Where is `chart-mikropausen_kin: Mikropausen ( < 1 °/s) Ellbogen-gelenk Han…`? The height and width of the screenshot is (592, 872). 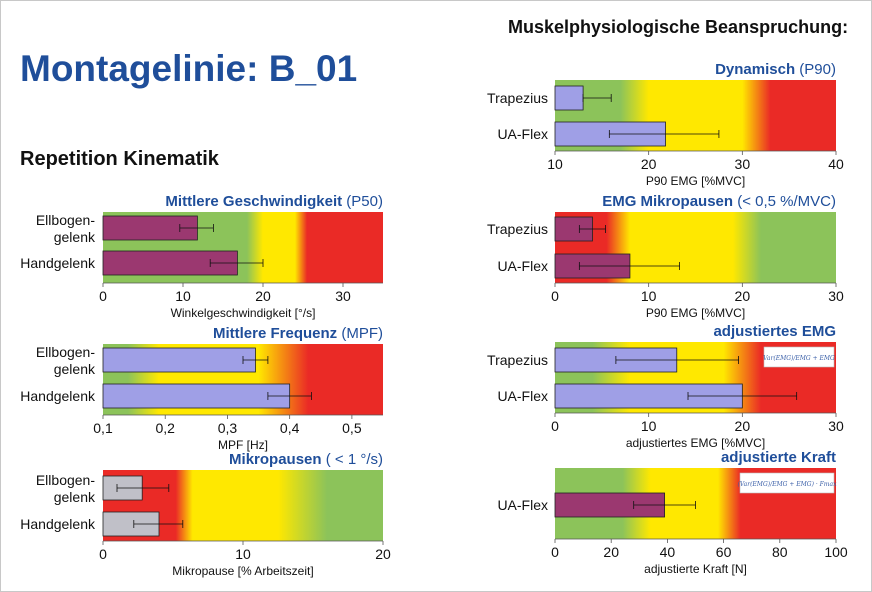 chart-mikropausen_kin: Mikropausen ( < 1 °/s) Ellbogen-gelenk Han… is located at coordinates (205, 514).